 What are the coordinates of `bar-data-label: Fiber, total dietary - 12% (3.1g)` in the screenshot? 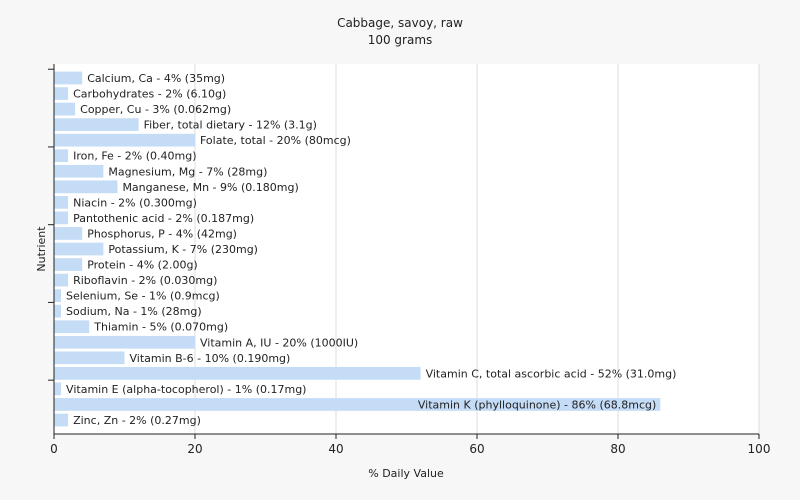 It's located at (230, 125).